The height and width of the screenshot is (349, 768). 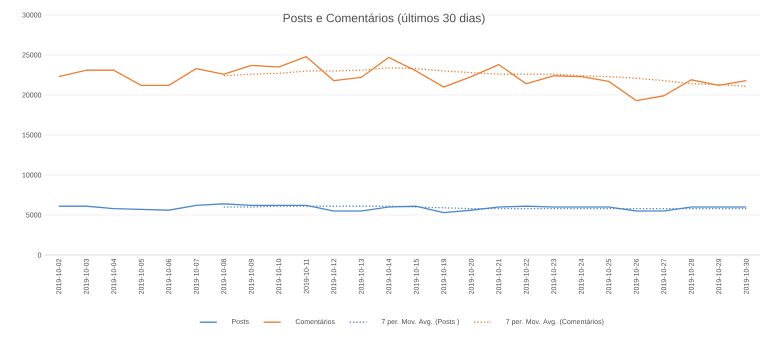 I want to click on chart-title: Posts e Comentários (últimos 30 dias), so click(x=384, y=19).